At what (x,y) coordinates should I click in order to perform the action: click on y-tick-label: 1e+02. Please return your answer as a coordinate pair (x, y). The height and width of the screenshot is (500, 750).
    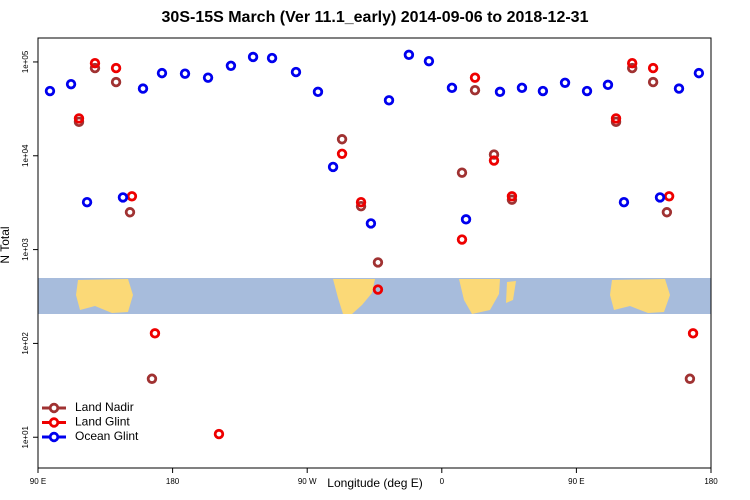
    Looking at the image, I should click on (25, 343).